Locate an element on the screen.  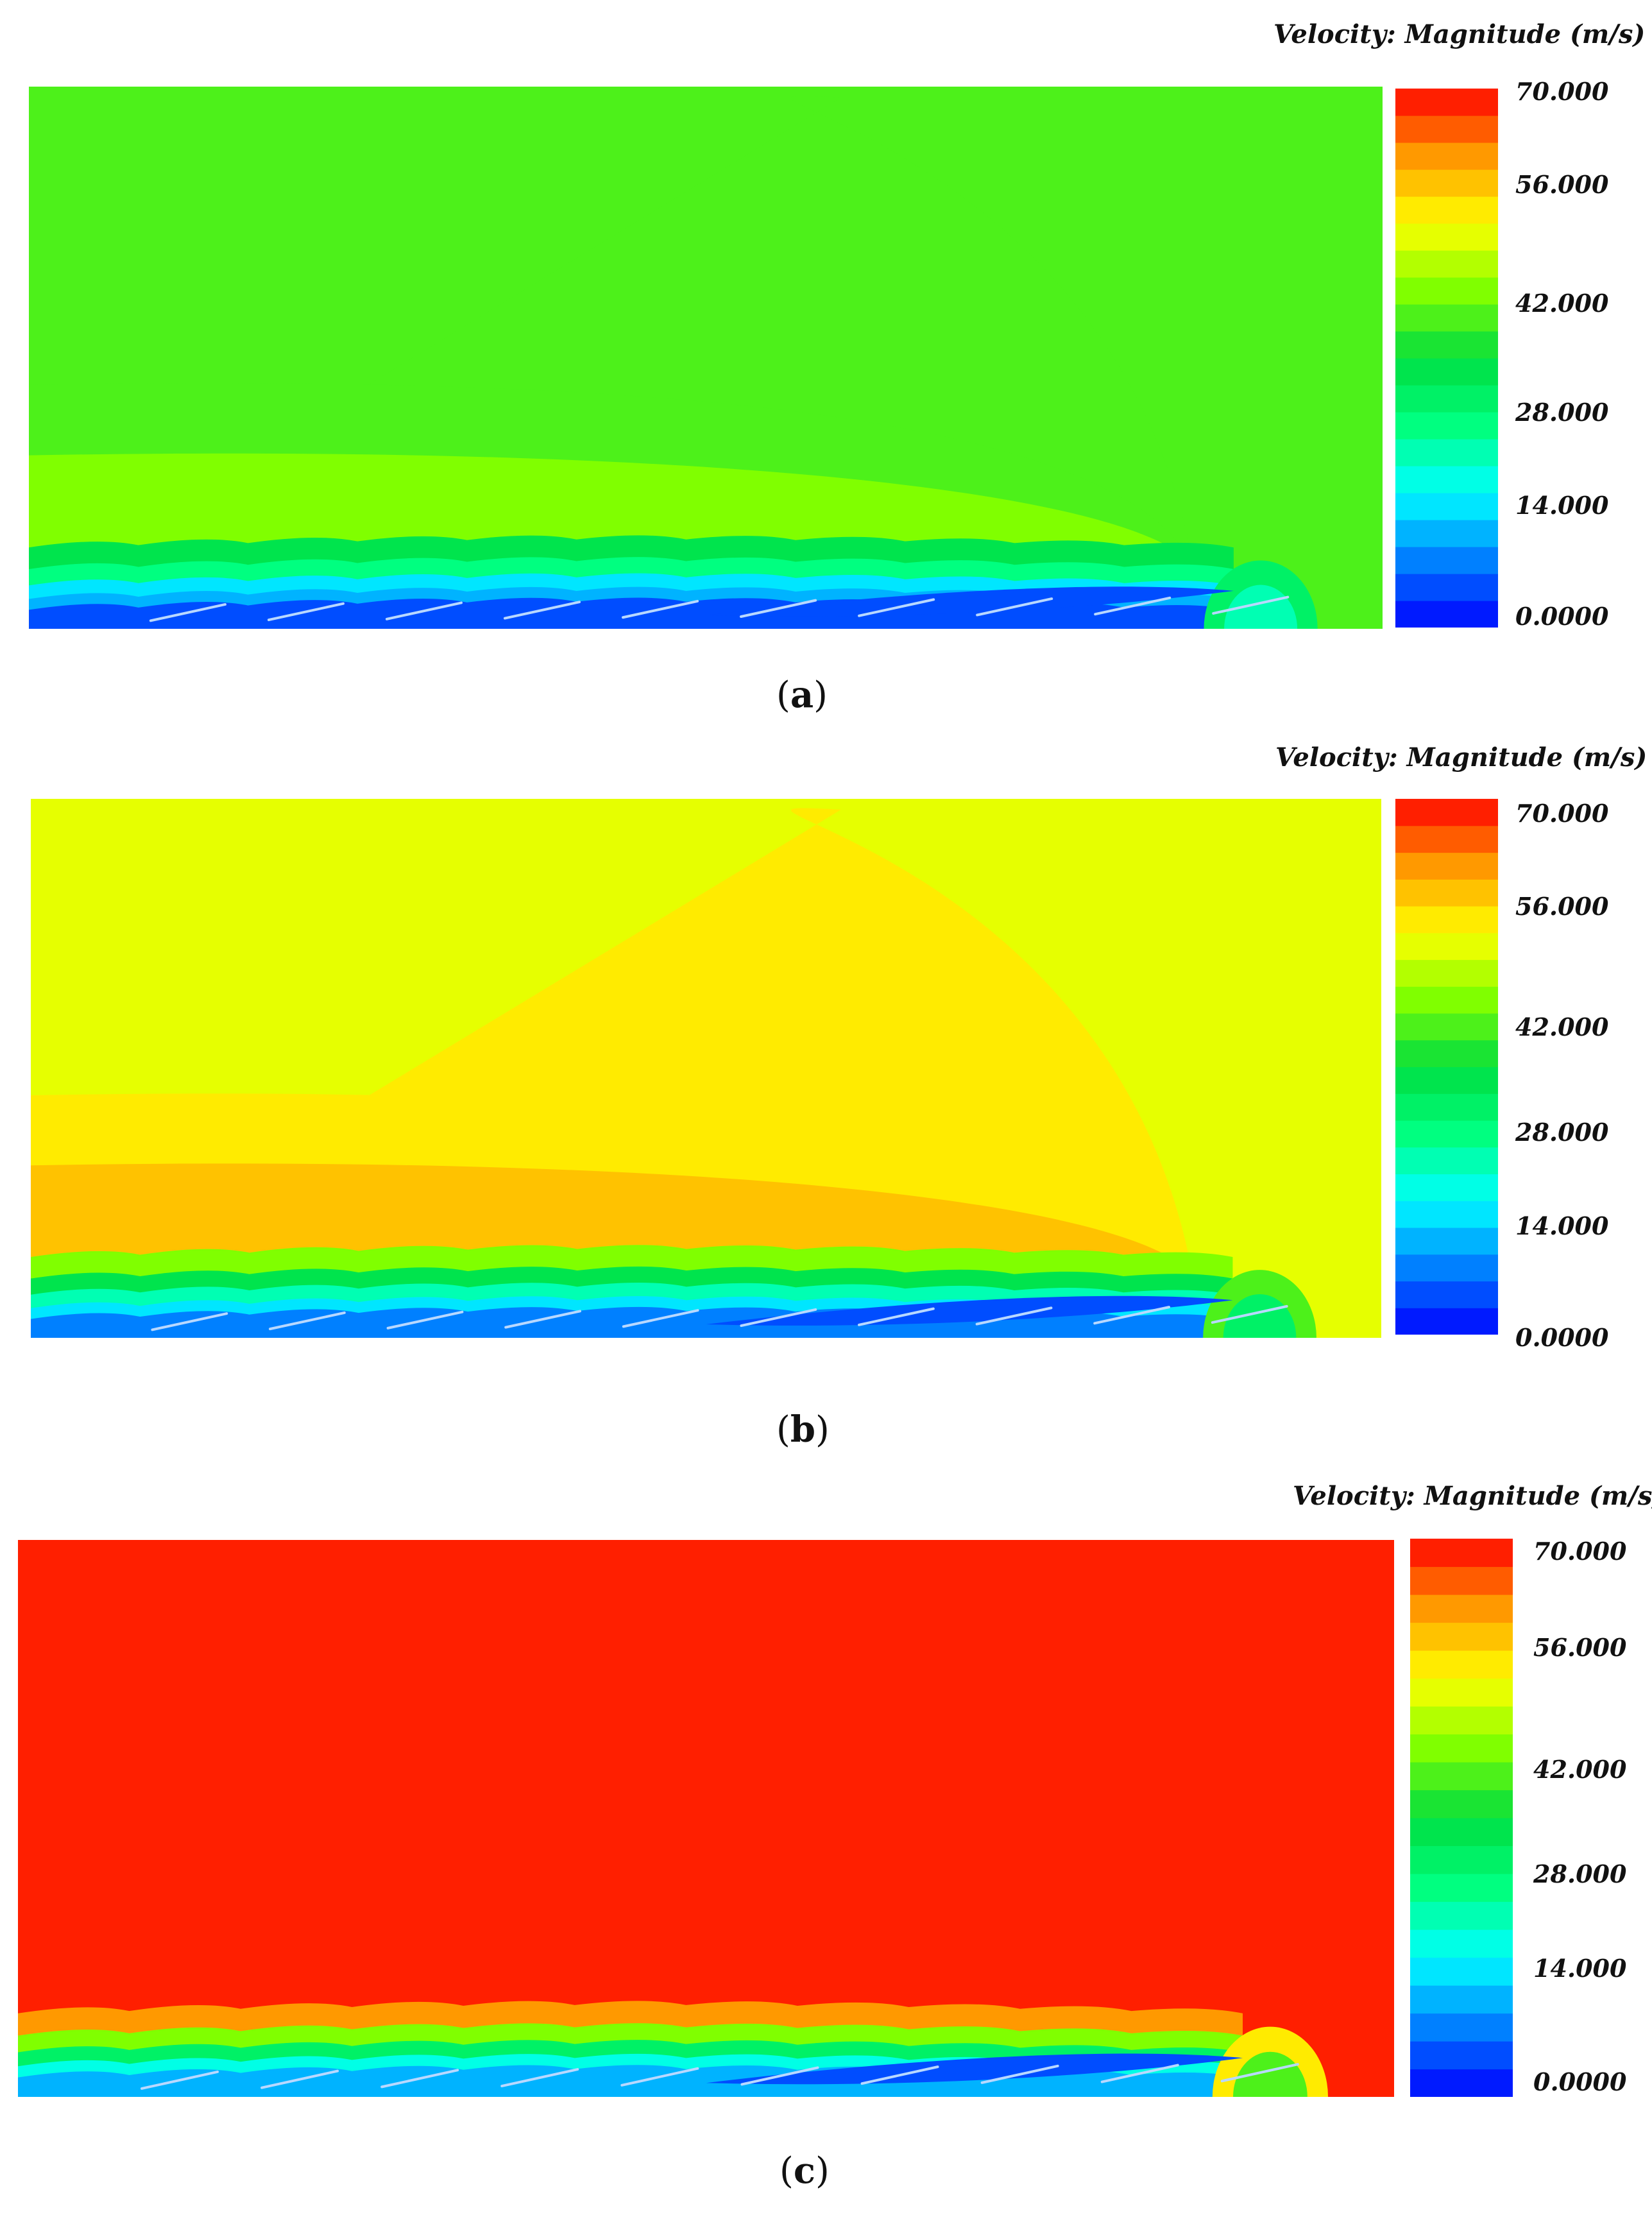
panel-caption: (b) is located at coordinates (803, 1429).